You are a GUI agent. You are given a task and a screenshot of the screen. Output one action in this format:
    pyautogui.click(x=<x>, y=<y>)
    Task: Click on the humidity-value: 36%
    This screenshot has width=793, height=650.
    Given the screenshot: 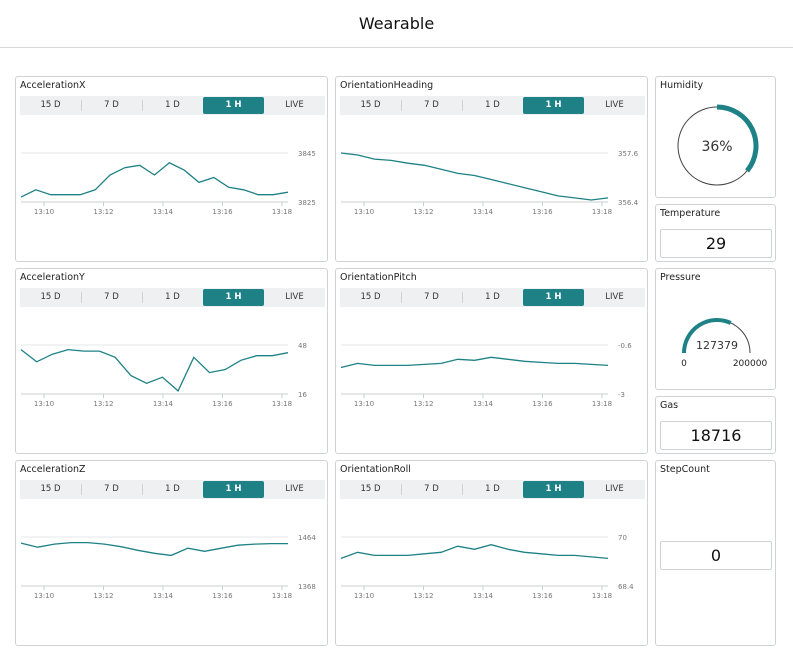 What is the action you would take?
    pyautogui.click(x=716, y=147)
    